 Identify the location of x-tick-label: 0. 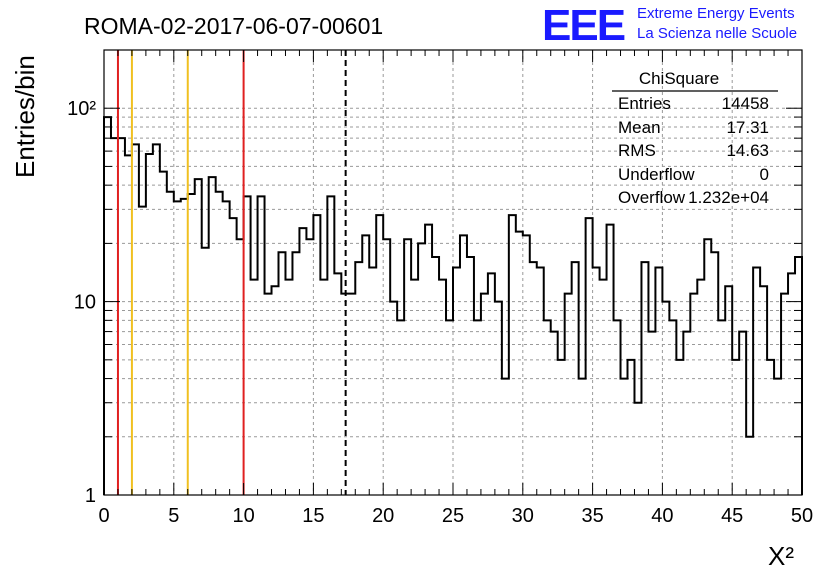
(103, 516).